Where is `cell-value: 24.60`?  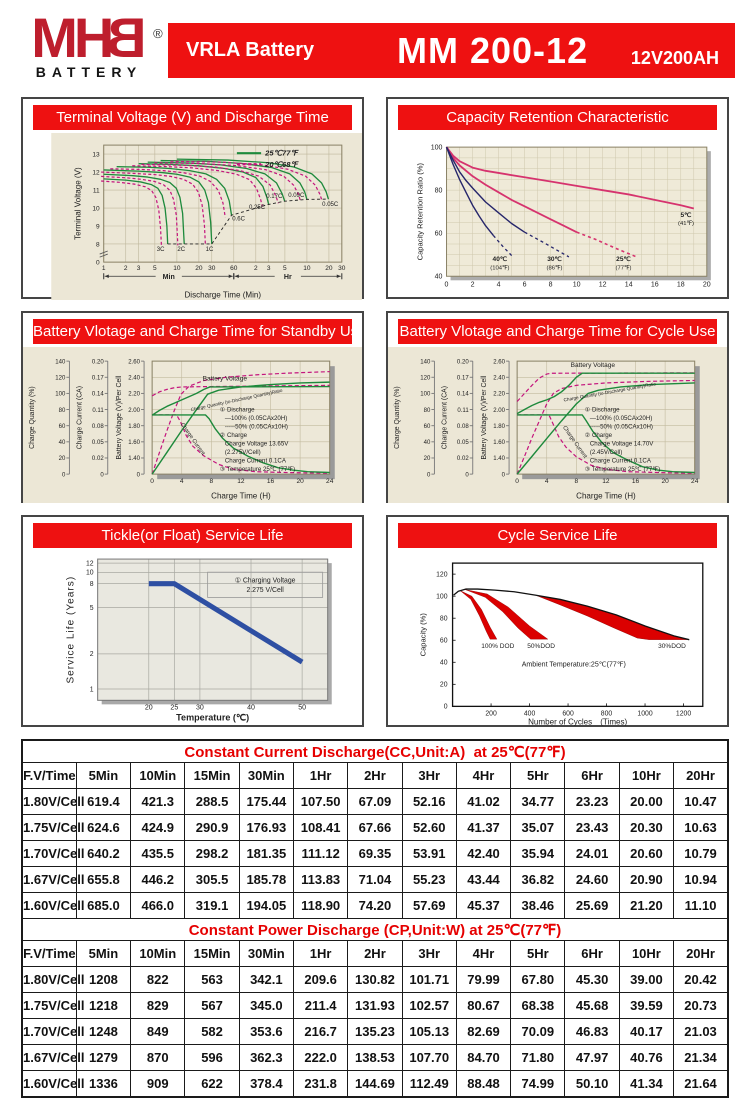
cell-value: 24.60 is located at coordinates (592, 879).